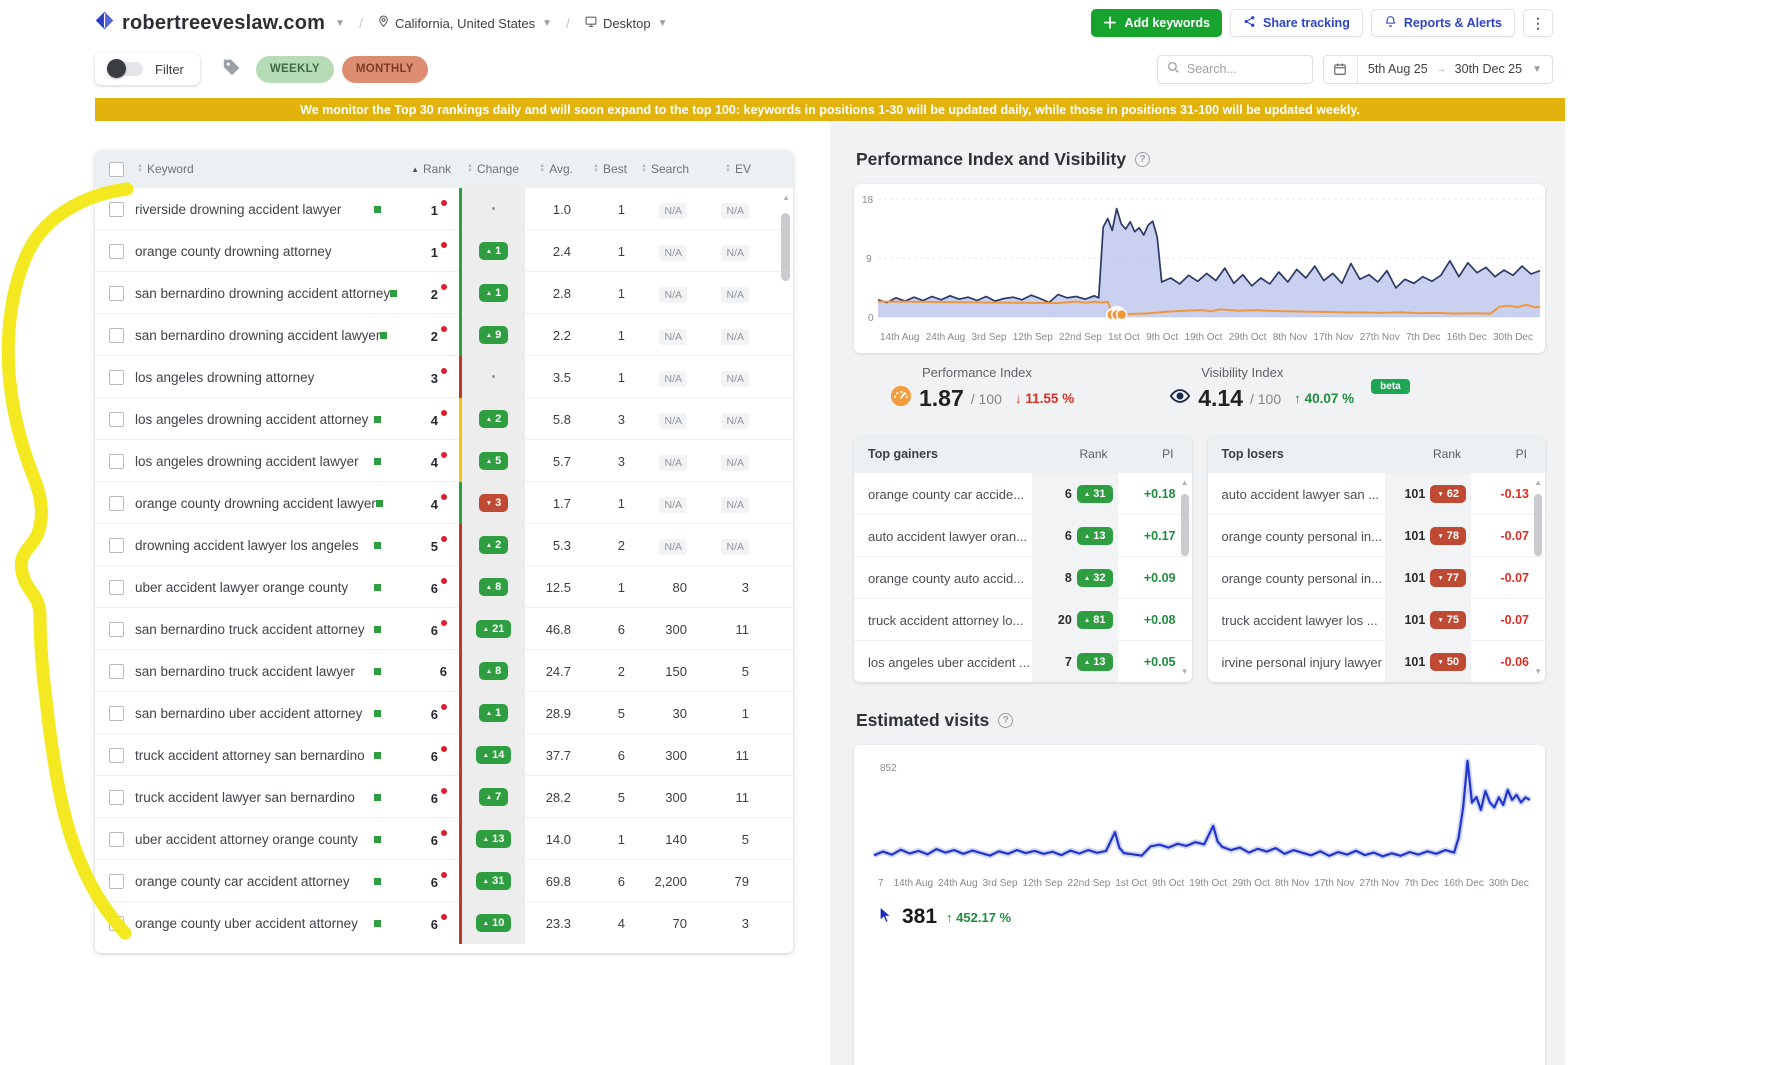 Image resolution: width=1778 pixels, height=1065 pixels. Describe the element at coordinates (431, 169) in the screenshot. I see `column-header-rank: ▲ Rank` at that location.